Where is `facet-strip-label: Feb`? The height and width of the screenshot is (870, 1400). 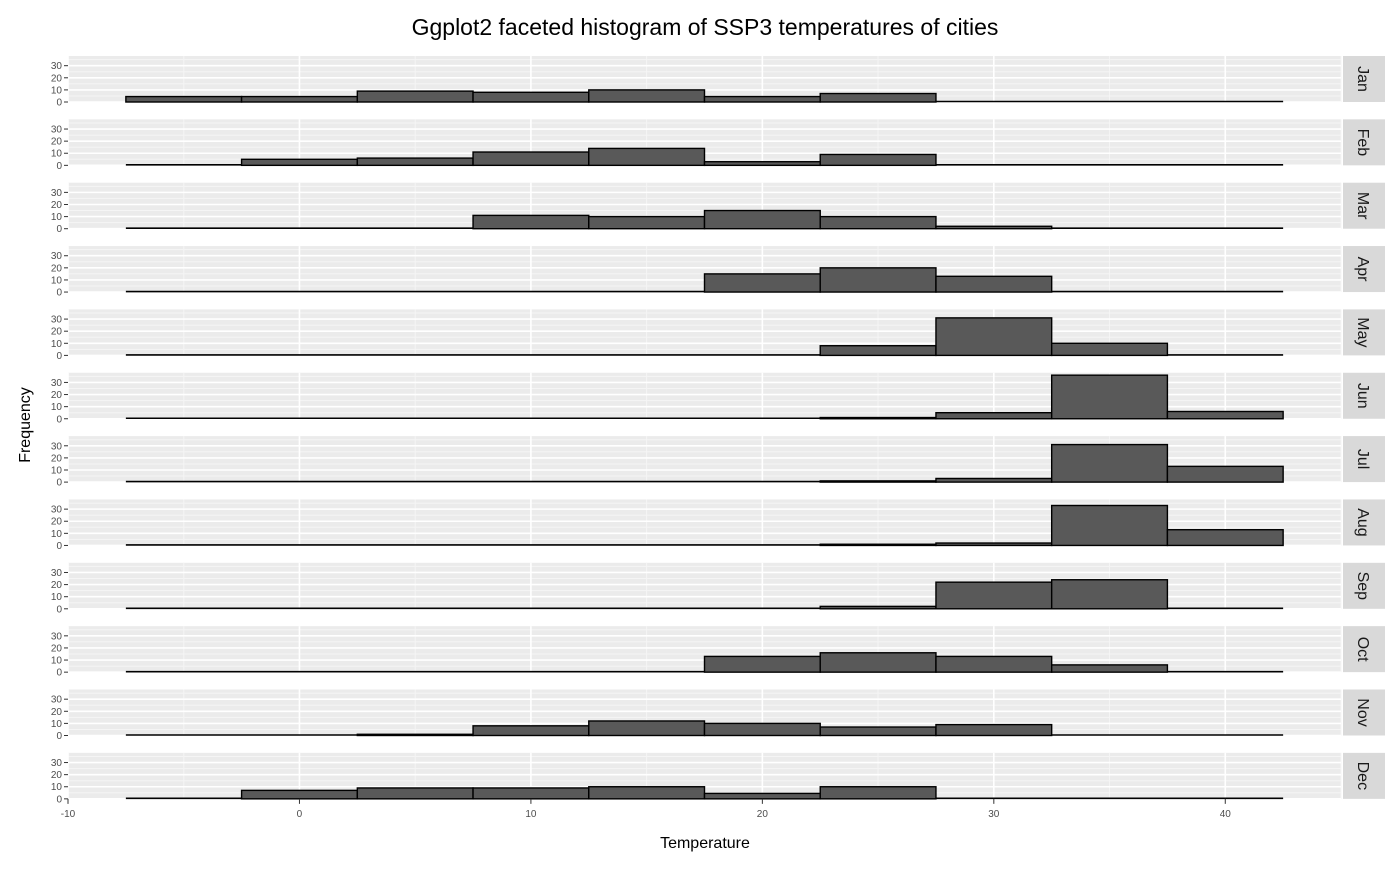
facet-strip-label: Feb is located at coordinates (1362, 143).